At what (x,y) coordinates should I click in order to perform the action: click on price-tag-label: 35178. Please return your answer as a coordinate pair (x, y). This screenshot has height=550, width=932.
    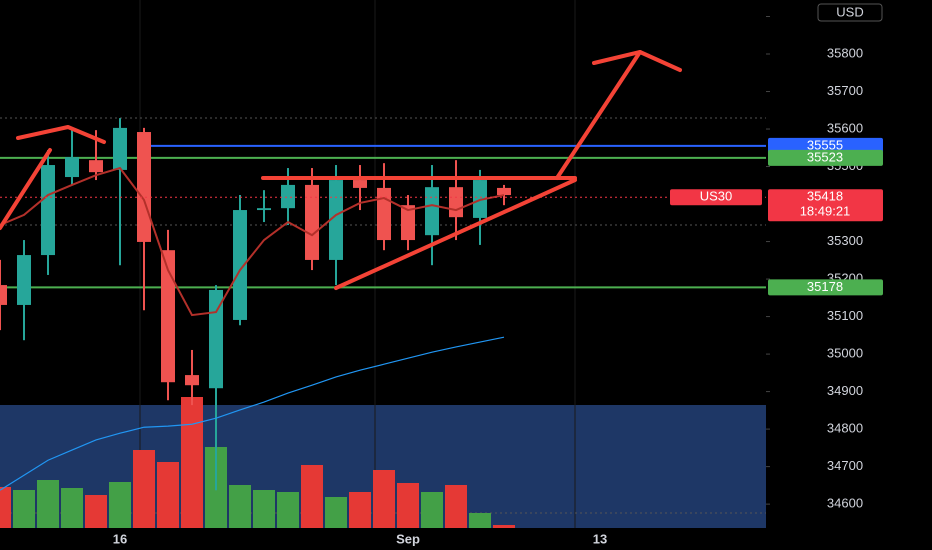
    Looking at the image, I should click on (825, 286).